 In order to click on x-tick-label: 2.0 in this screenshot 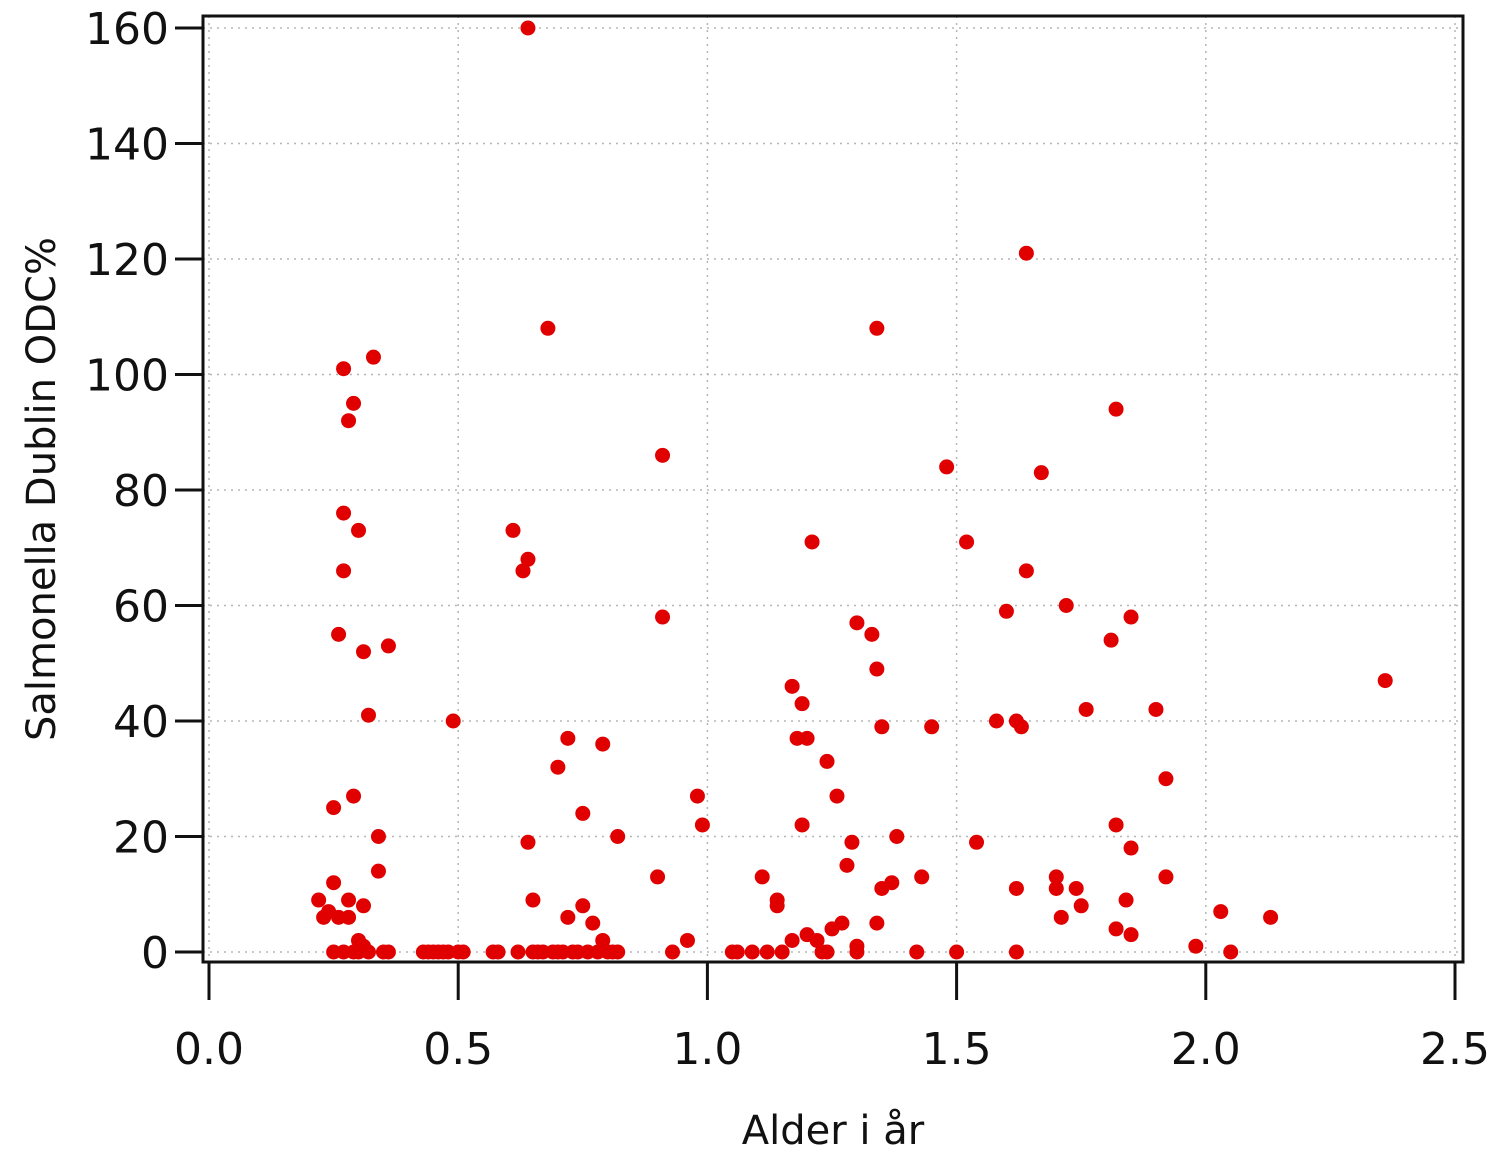, I will do `click(1206, 1049)`.